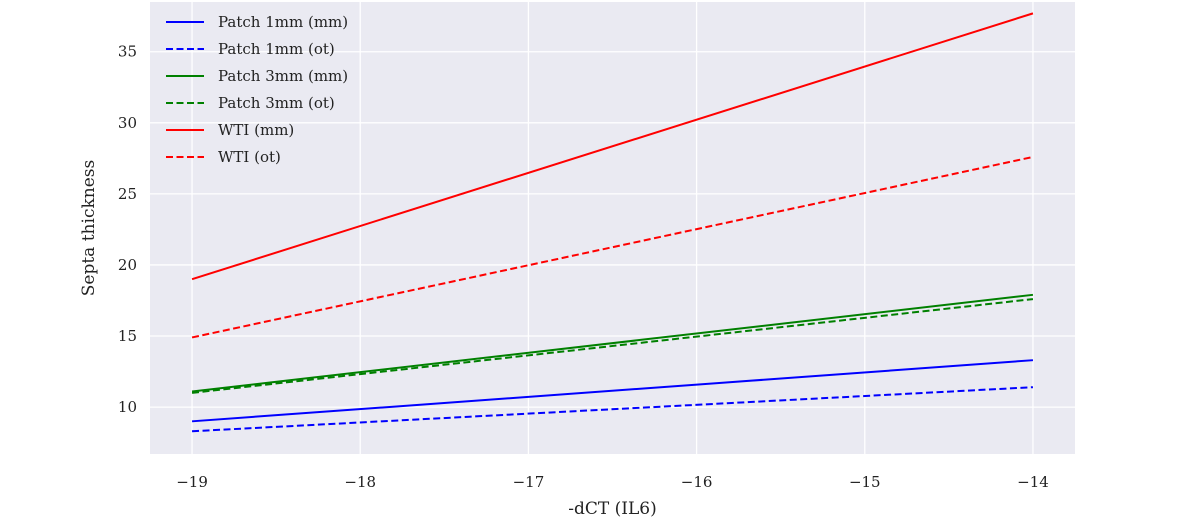  I want to click on x-tick-label: −19, so click(192, 482).